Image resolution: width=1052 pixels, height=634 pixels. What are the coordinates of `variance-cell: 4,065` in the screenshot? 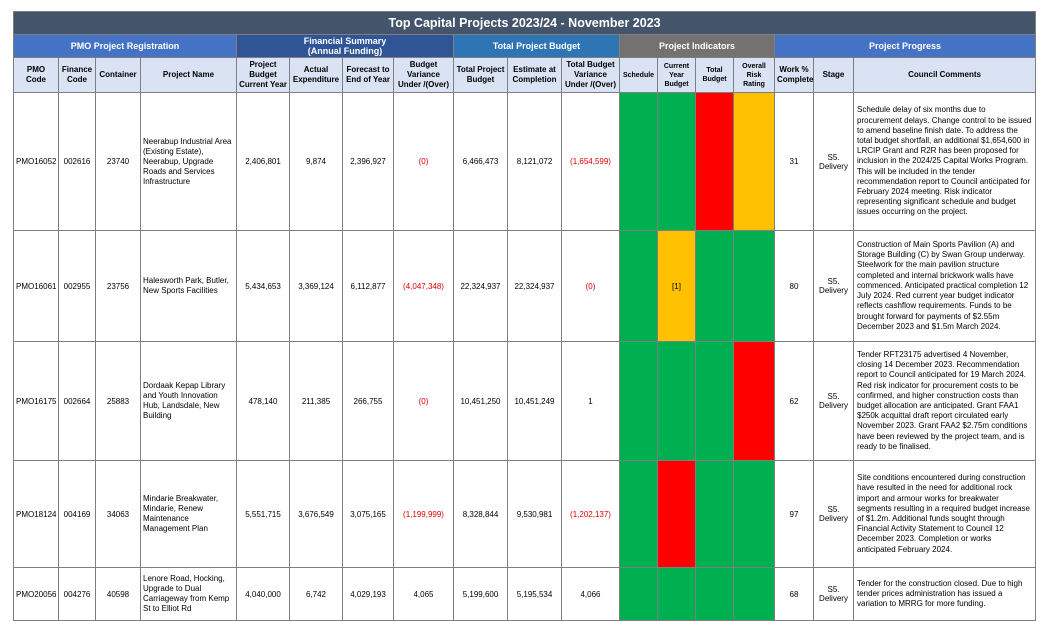 It's located at (423, 594).